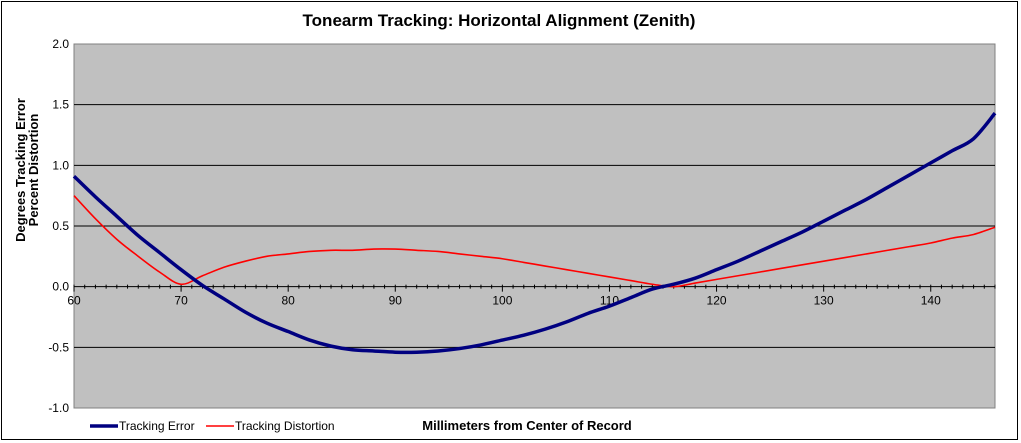  Describe the element at coordinates (58, 408) in the screenshot. I see `y-tick-label: -1.0` at that location.